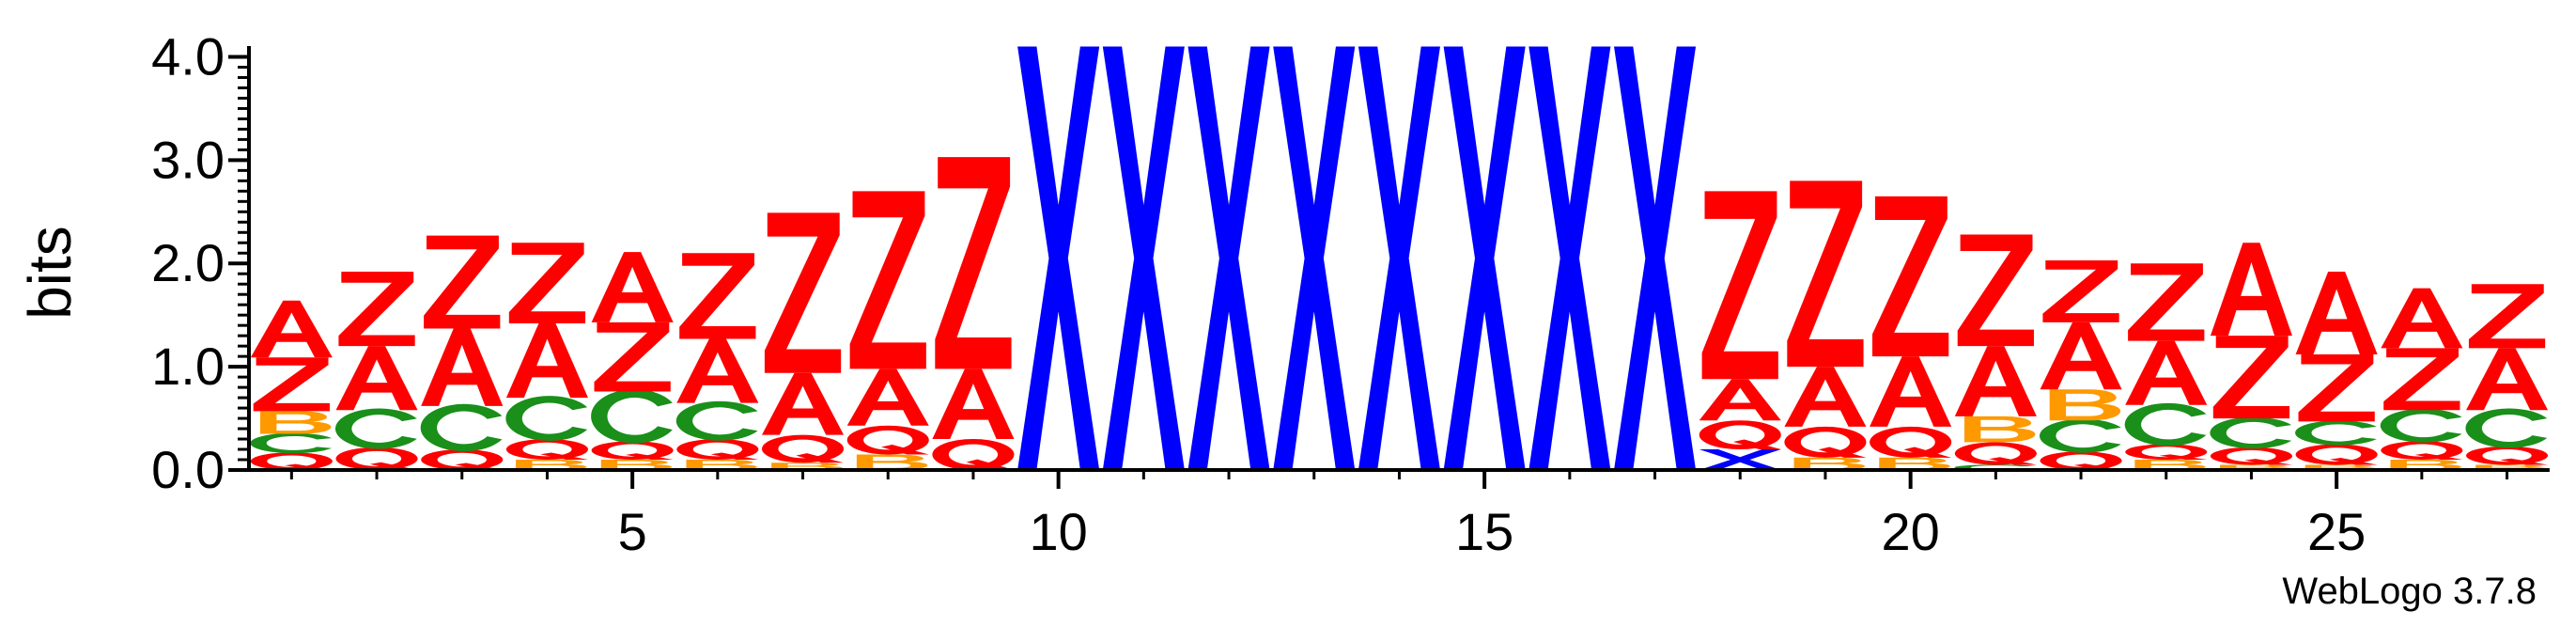 The height and width of the screenshot is (627, 2576). Describe the element at coordinates (188, 469) in the screenshot. I see `y-tick-label: 0.0` at that location.